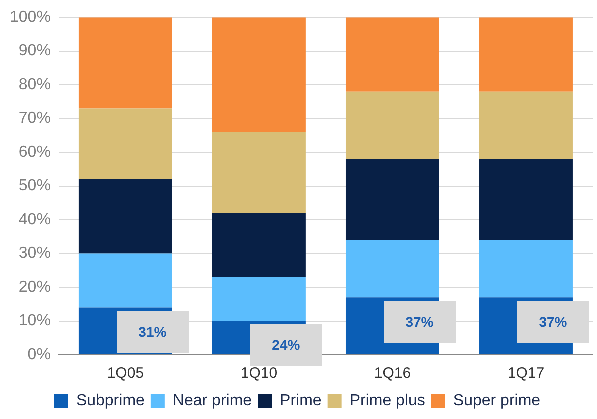 This screenshot has width=597, height=419. Describe the element at coordinates (301, 401) in the screenshot. I see `legend-label: Prime` at that location.